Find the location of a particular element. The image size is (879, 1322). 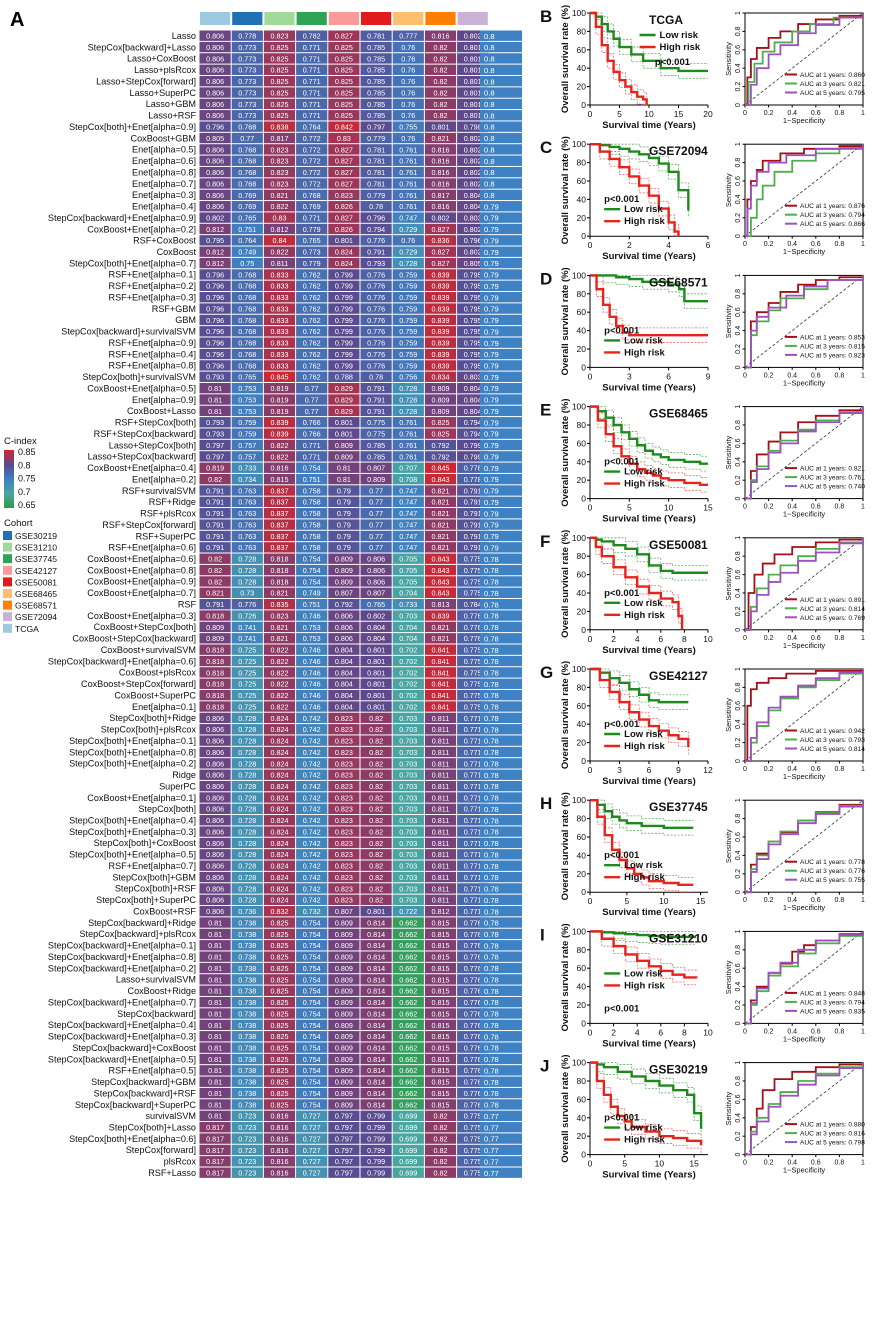

cell-value: 0.769 is located at coordinates (247, 195).